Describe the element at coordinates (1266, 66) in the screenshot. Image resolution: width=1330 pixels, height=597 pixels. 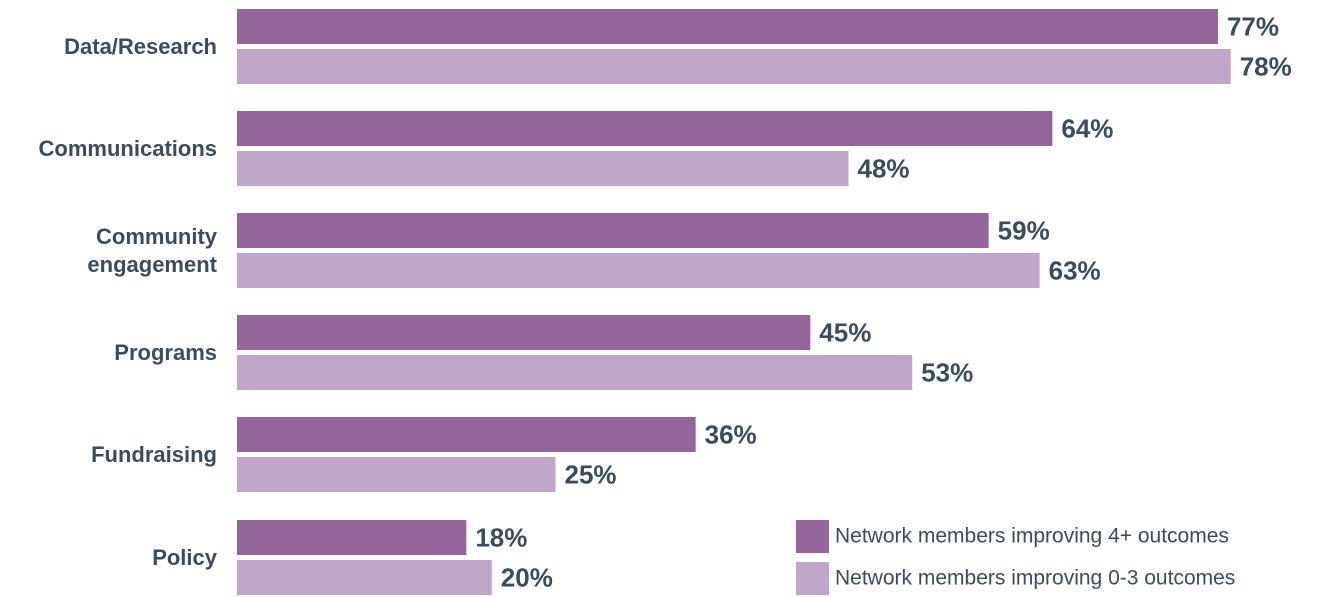
I see `value-label: 78%` at that location.